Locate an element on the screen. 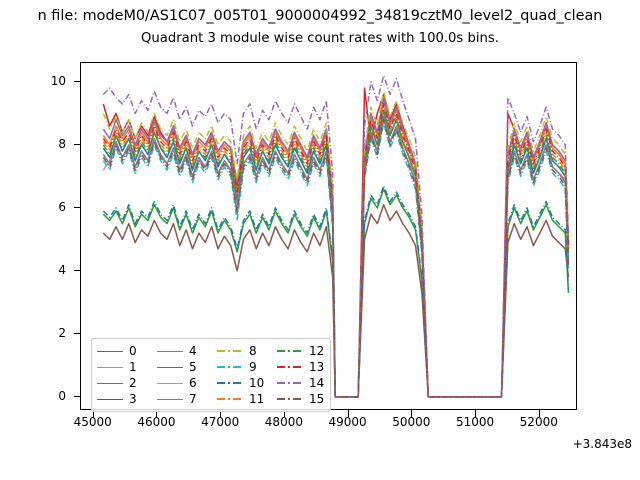  legend-entry-2: 2 is located at coordinates (121, 383).